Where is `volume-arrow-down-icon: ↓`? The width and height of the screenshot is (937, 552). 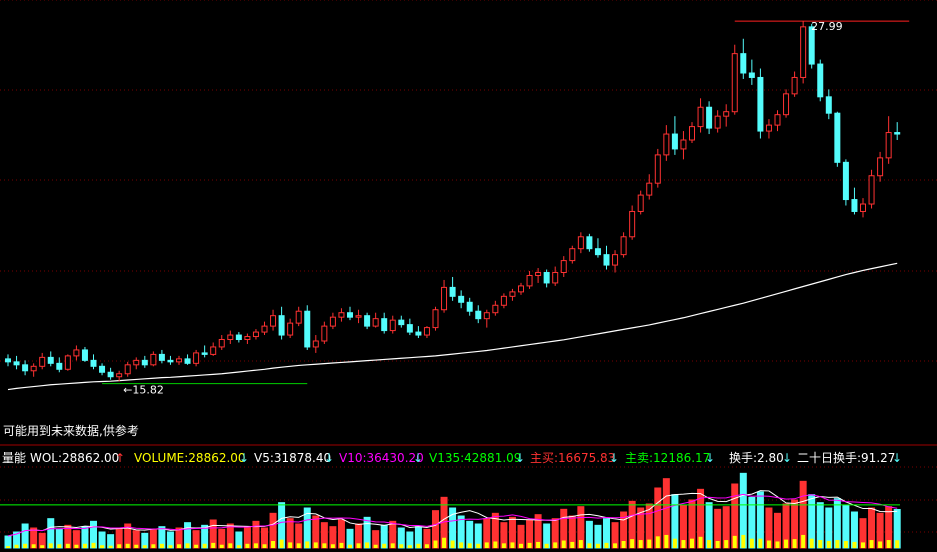
volume-arrow-down-icon: ↓ is located at coordinates (244, 458).